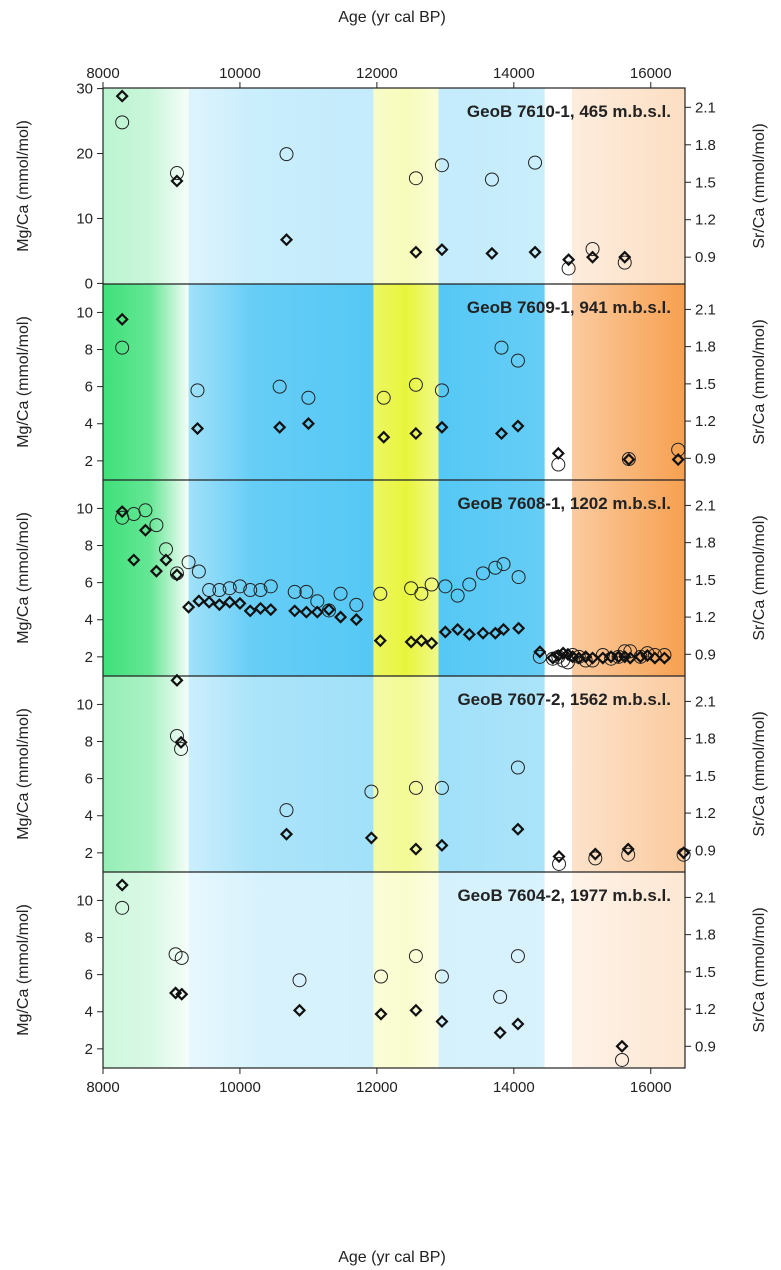  I want to click on left-tick-label: 2, so click(89, 657).